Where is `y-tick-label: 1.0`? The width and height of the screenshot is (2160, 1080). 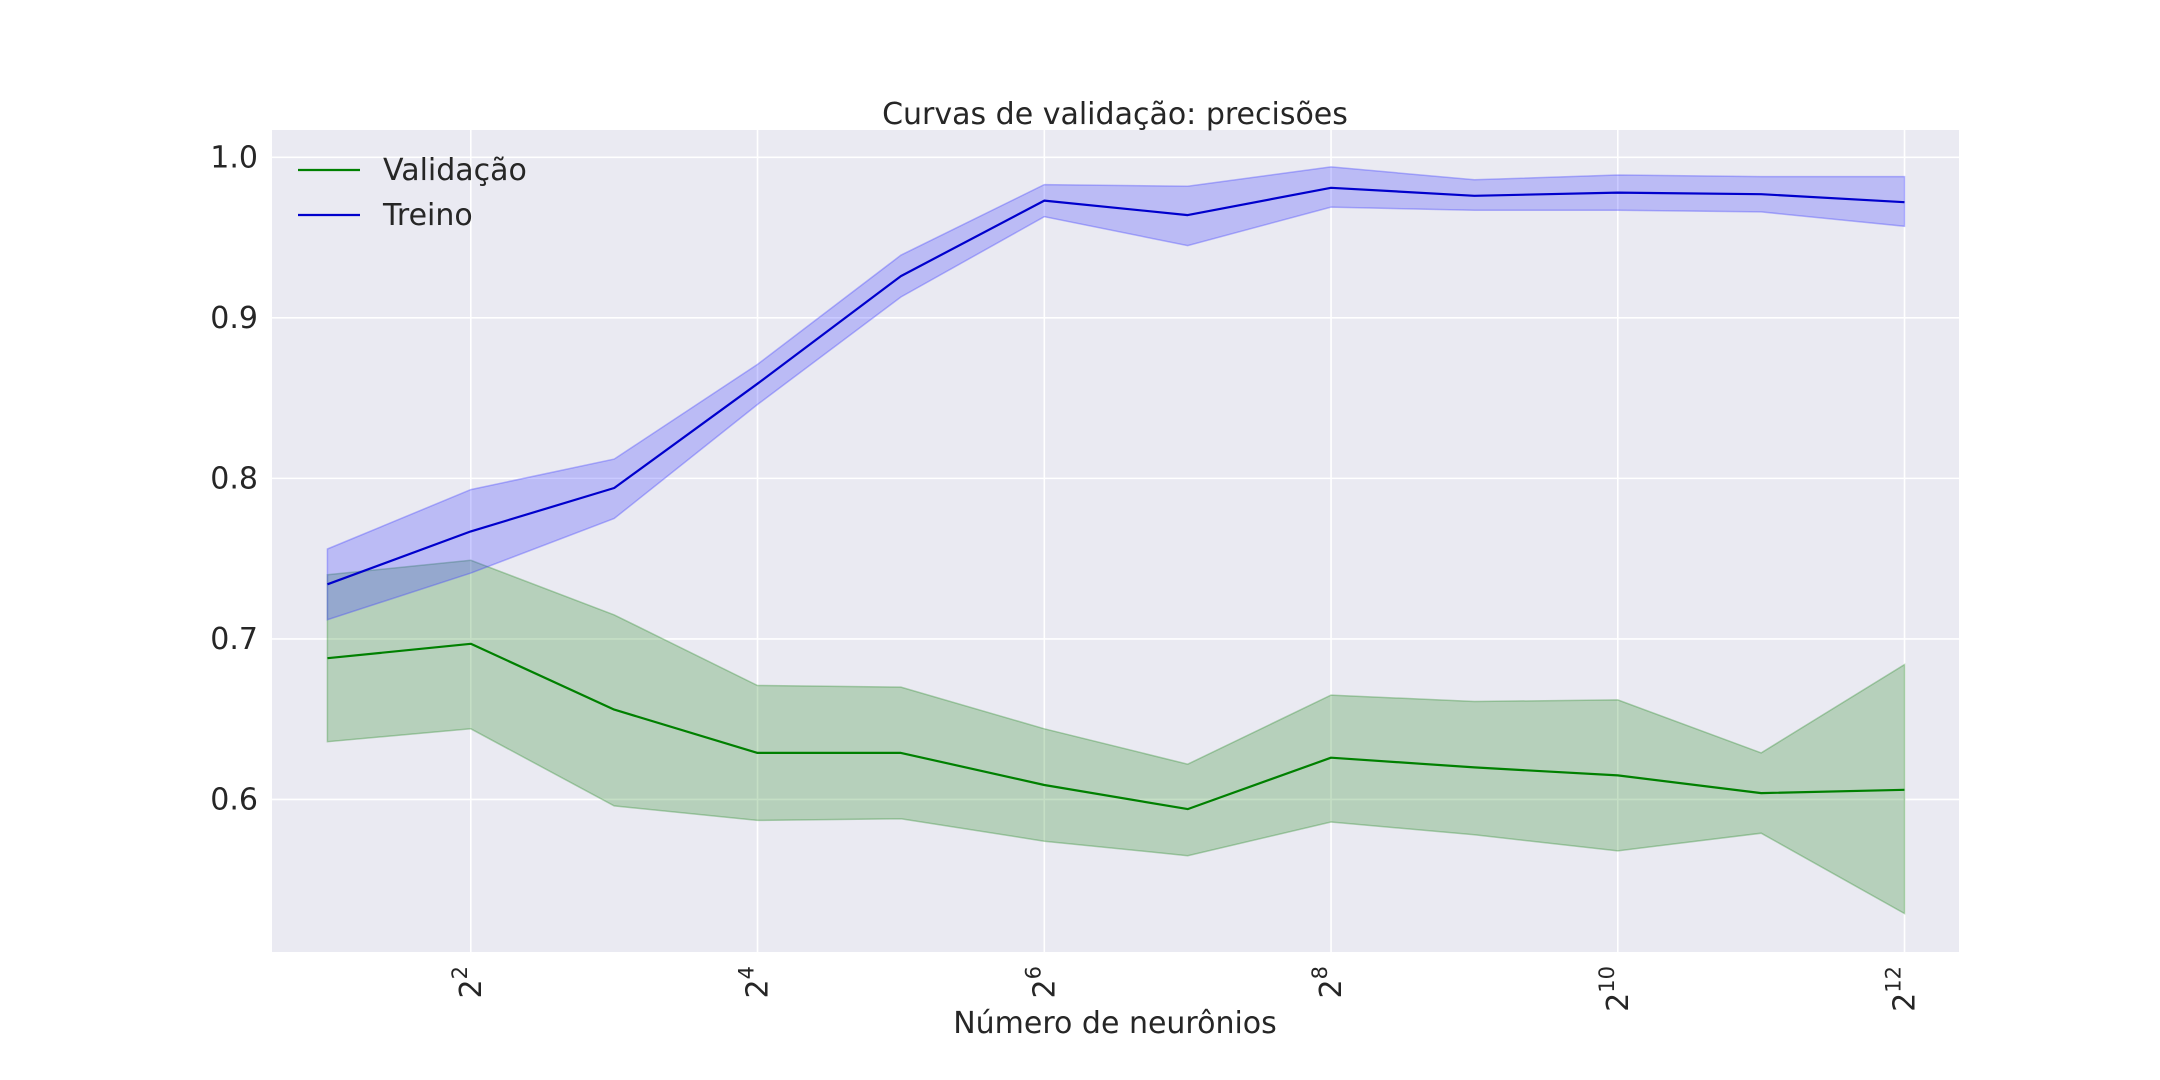
y-tick-label: 1.0 is located at coordinates (234, 157).